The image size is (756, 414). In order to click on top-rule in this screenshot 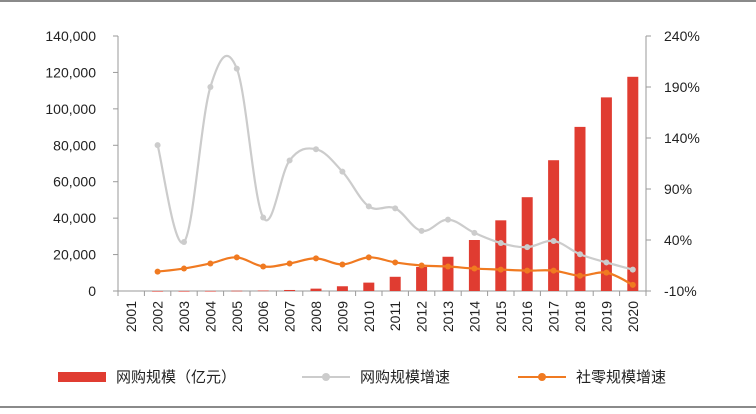, I will do `click(378, 1)`.